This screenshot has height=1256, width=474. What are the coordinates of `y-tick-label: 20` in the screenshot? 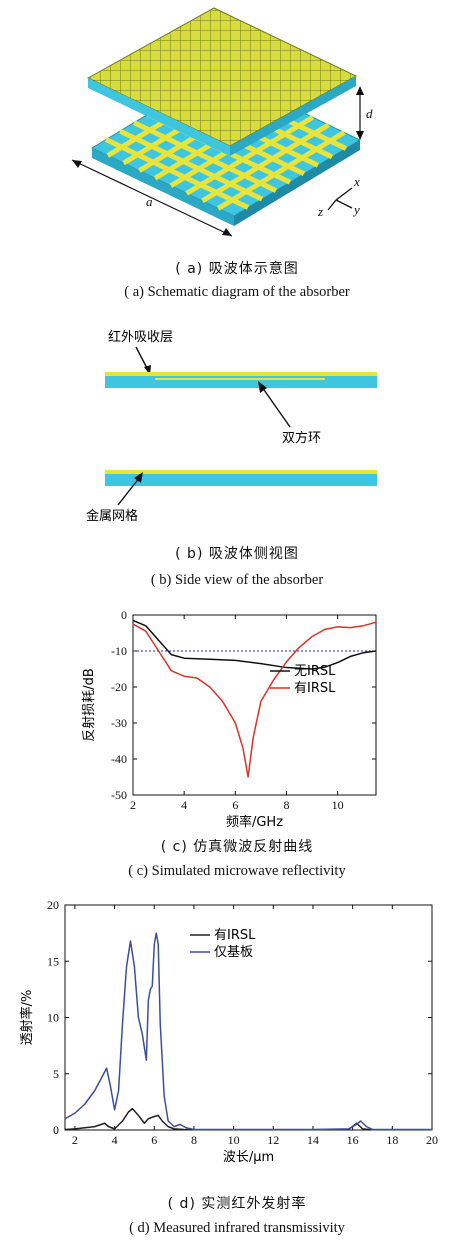 It's located at (53, 905).